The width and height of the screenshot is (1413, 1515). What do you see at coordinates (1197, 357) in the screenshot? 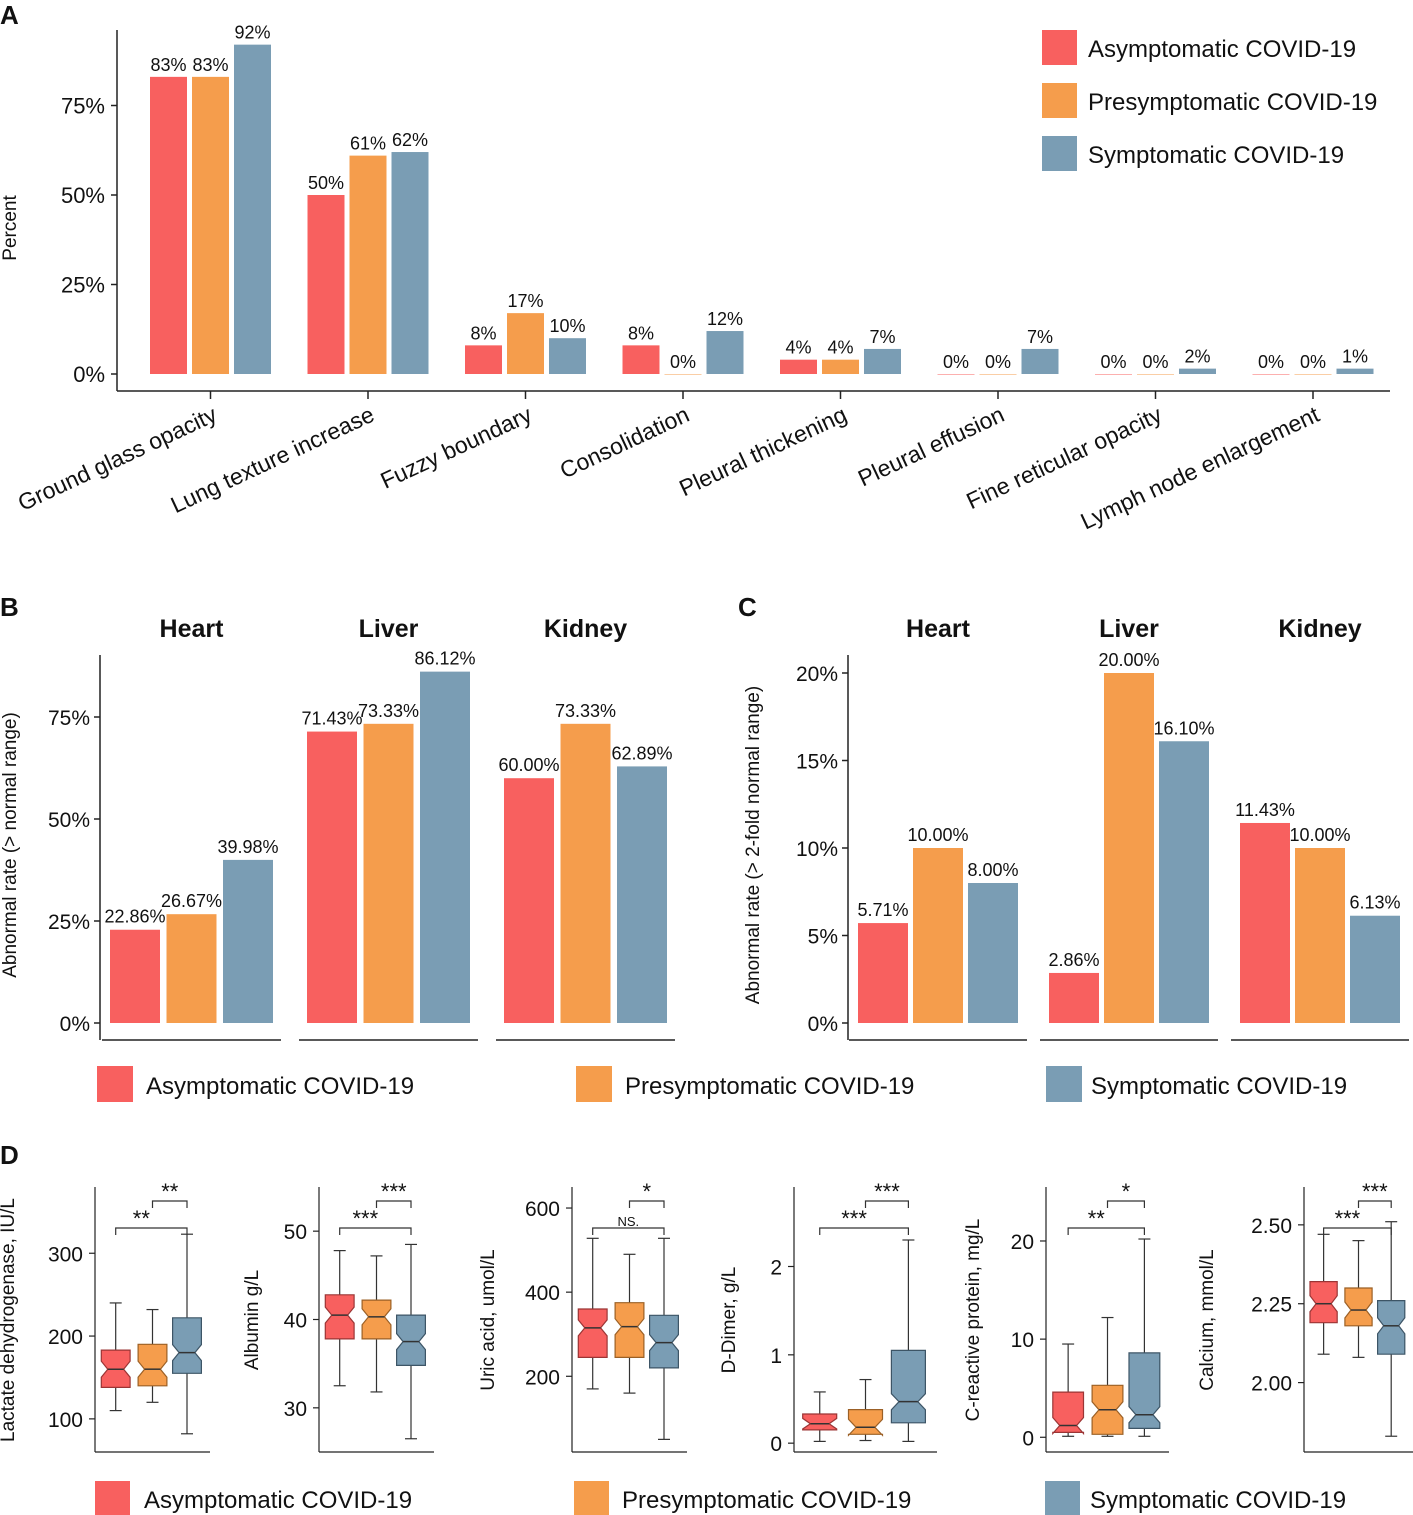
I see `data-label: 2%` at bounding box center [1197, 357].